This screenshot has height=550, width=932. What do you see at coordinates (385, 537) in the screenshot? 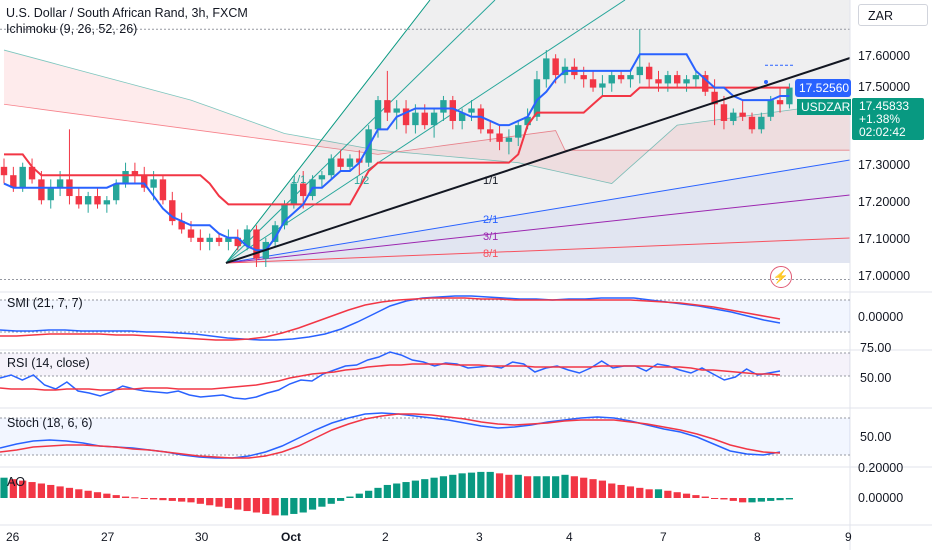
I see `time-tick: 2` at bounding box center [385, 537].